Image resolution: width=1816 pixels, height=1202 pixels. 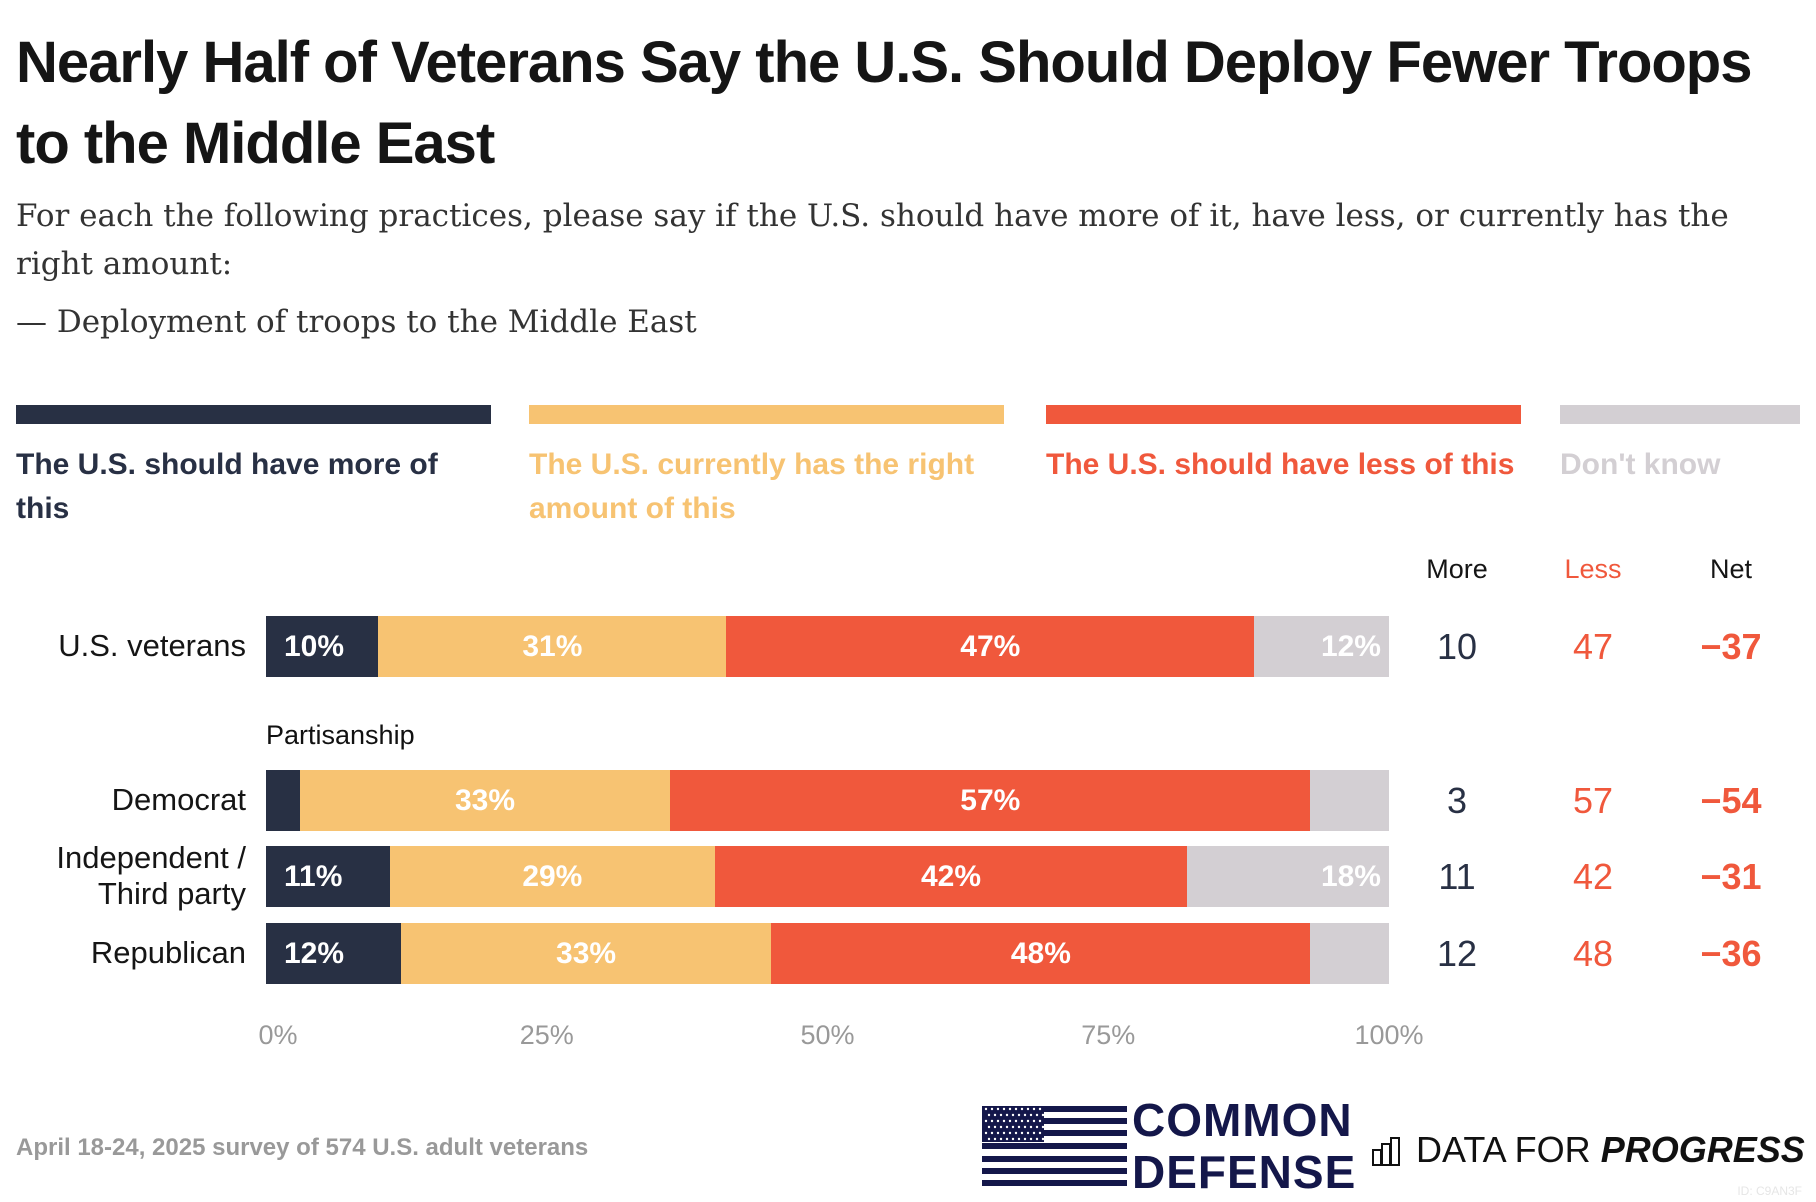 I want to click on stacked-bar: 11% 29% 42% 18%, so click(x=827, y=876).